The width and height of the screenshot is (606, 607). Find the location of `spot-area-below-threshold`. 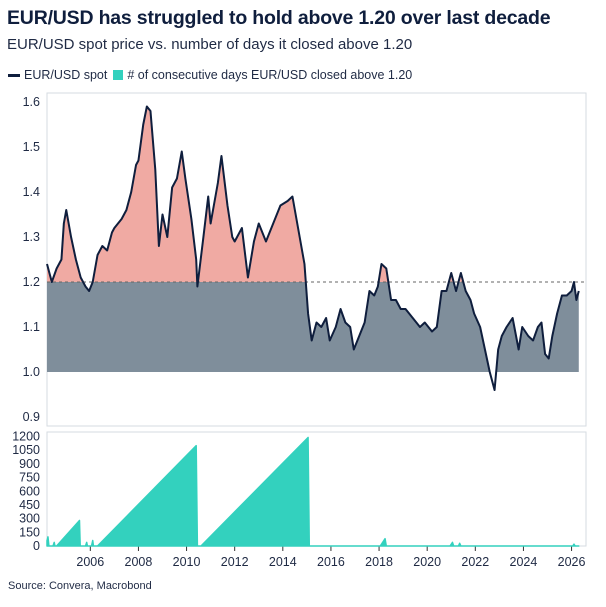

spot-area-below-threshold is located at coordinates (313, 327).